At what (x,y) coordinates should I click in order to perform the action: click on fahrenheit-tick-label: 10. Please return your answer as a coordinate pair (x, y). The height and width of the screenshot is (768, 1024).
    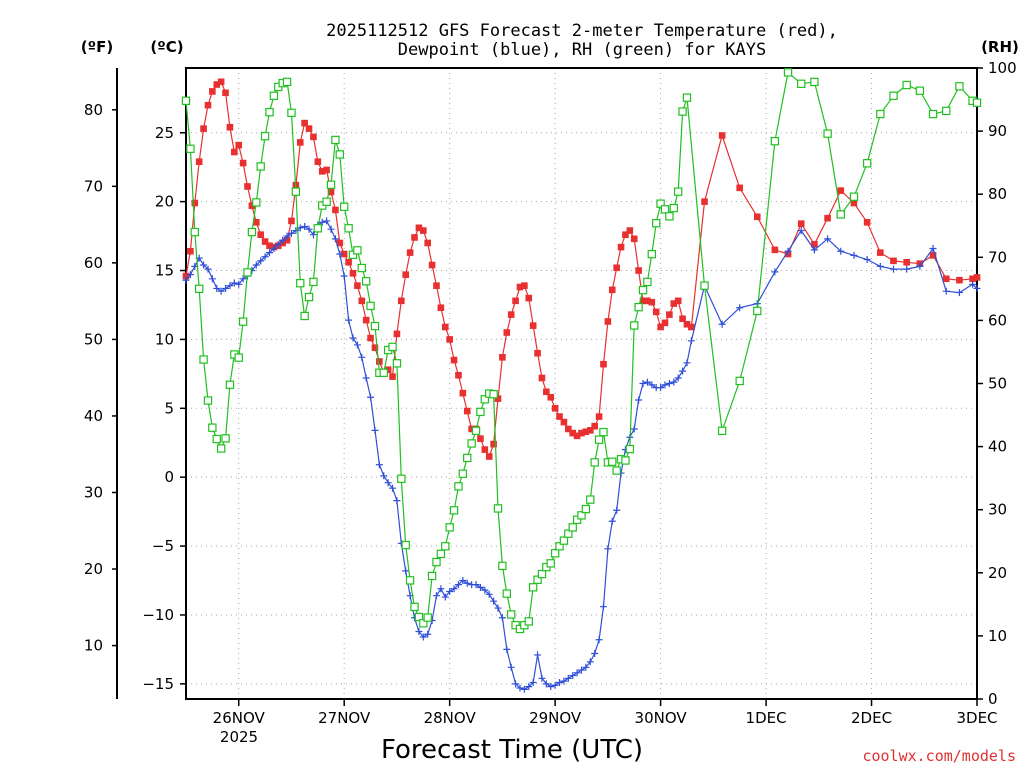
    Looking at the image, I should click on (93, 646).